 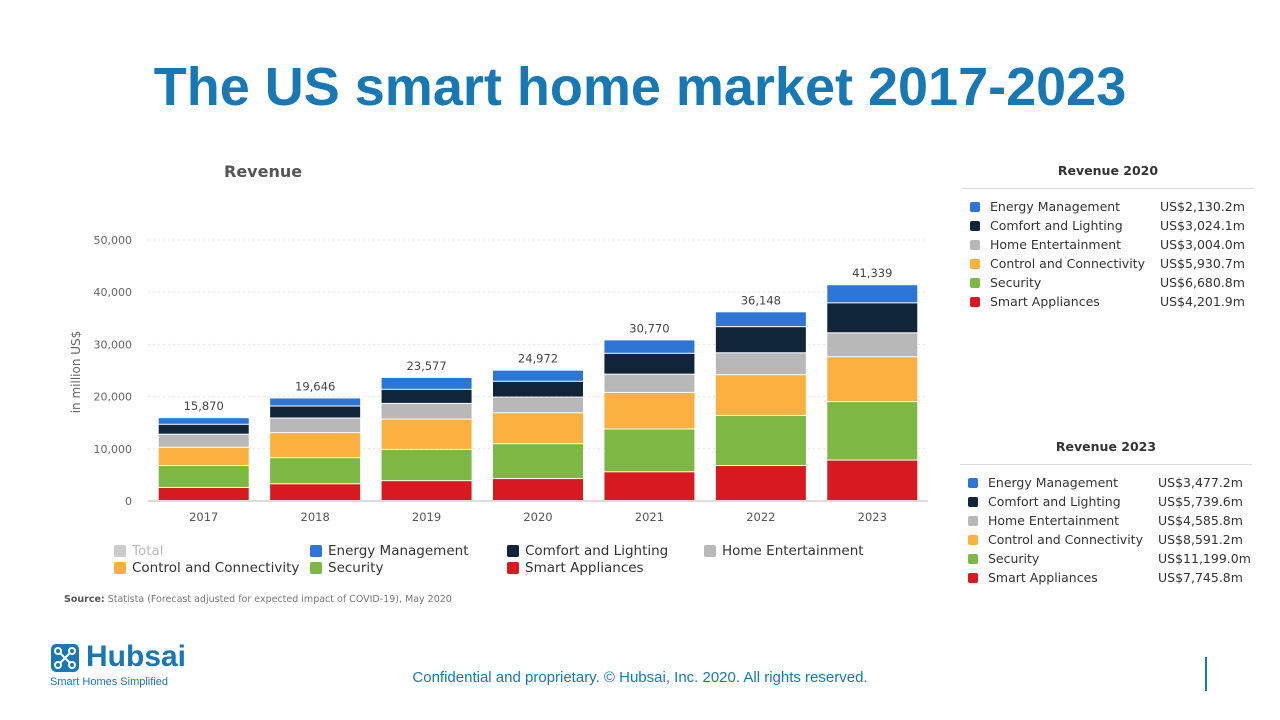 What do you see at coordinates (649, 328) in the screenshot?
I see `total-label: 30,770` at bounding box center [649, 328].